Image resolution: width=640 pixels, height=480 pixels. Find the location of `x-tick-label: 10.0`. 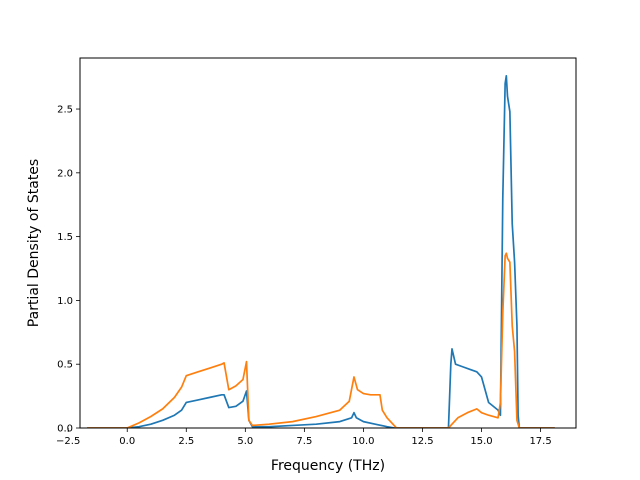

x-tick-label: 10.0 is located at coordinates (363, 441).